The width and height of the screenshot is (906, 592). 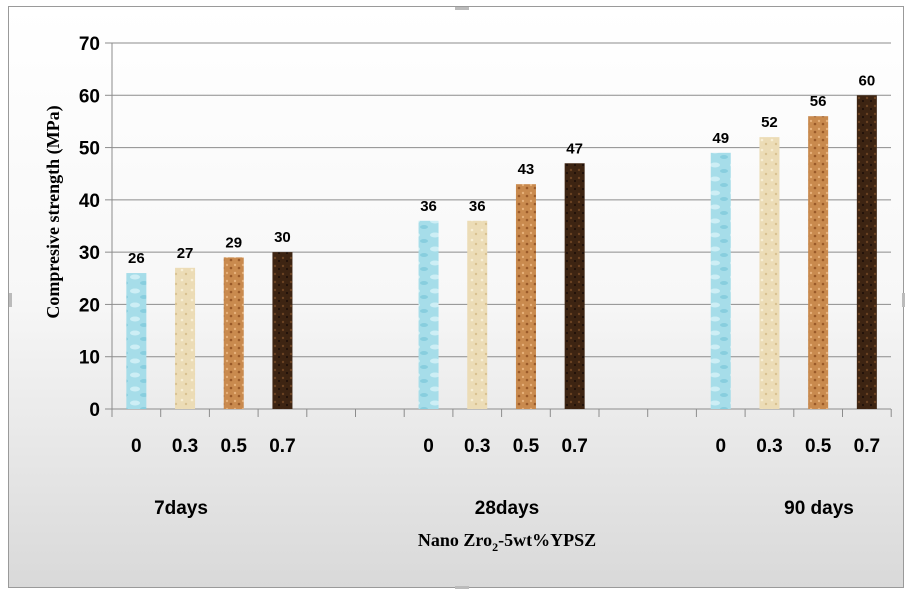 I want to click on bar-90days-0.5, so click(x=818, y=262).